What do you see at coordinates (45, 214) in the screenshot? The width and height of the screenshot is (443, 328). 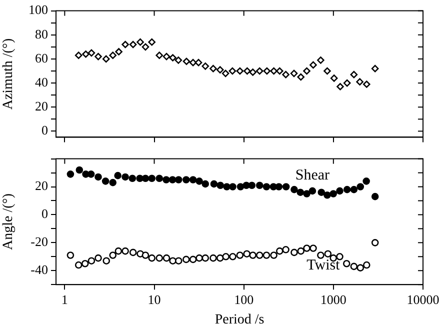 I see `y-tick-label: 0` at bounding box center [45, 214].